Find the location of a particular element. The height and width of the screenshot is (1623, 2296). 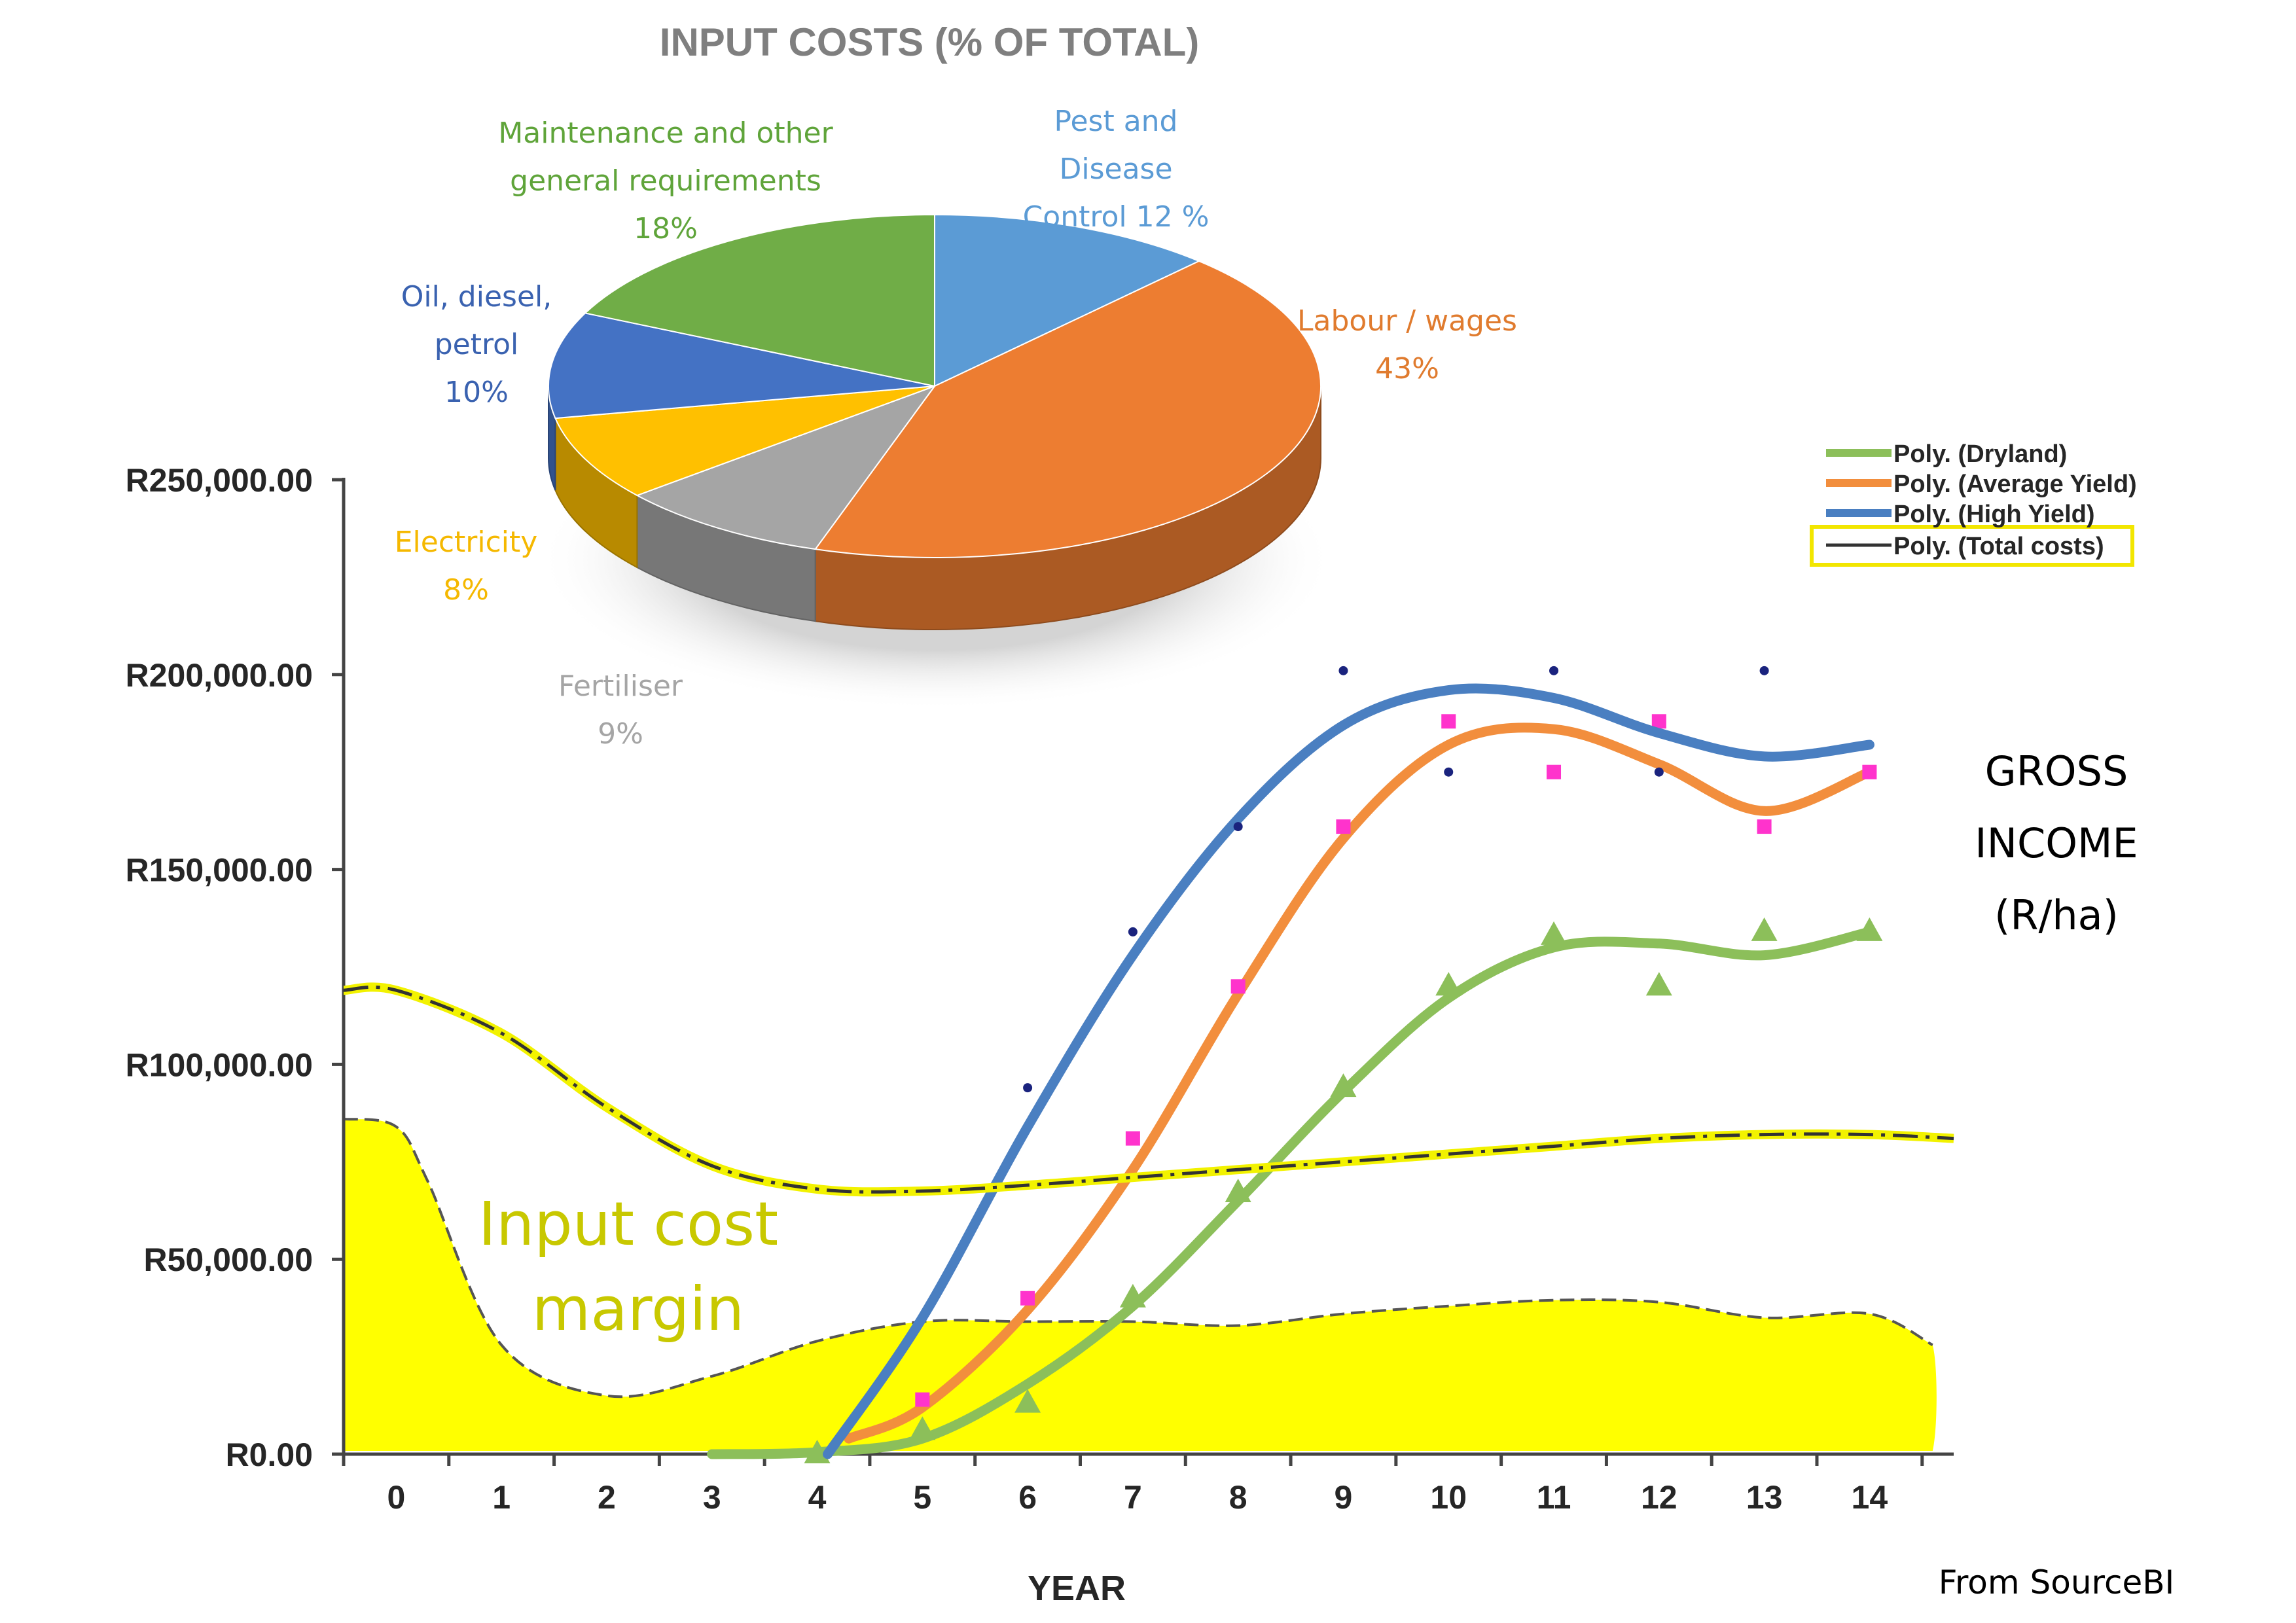

pie-label-oil-diesel-petrol: Oil, diesel, petrol 10% is located at coordinates (476, 345).